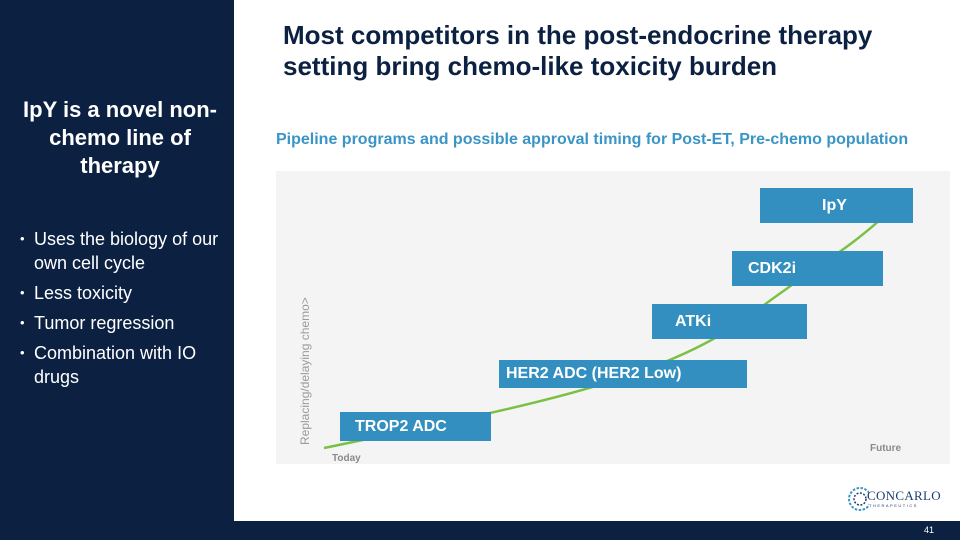 The image size is (960, 540). What do you see at coordinates (346, 458) in the screenshot?
I see `x-axis-start-label: Today` at bounding box center [346, 458].